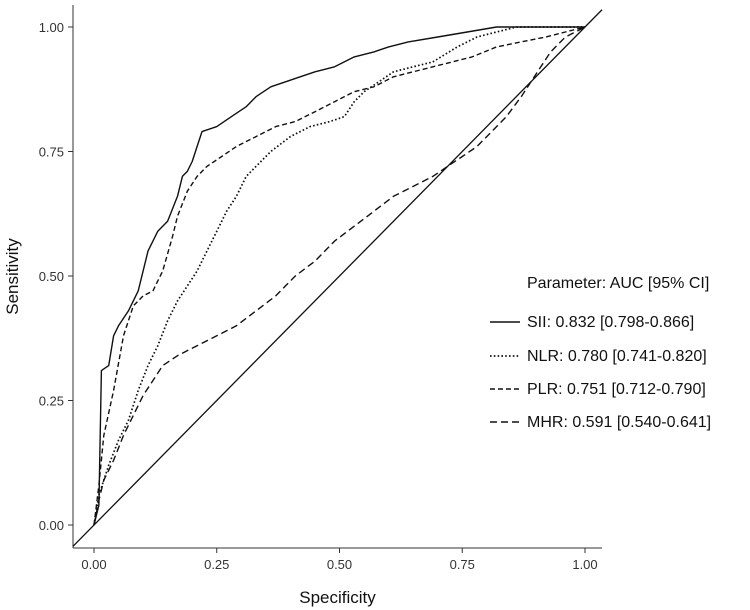  I want to click on legend-label-nlr: NLR: 0.780 [0.741-0.820], so click(617, 356).